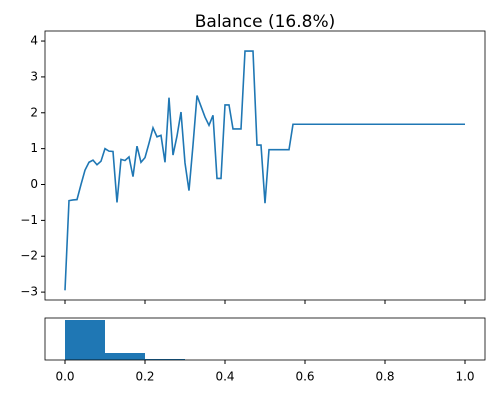 The width and height of the screenshot is (500, 400). Describe the element at coordinates (384, 377) in the screenshot. I see `x-tick-label: 0.8` at that location.